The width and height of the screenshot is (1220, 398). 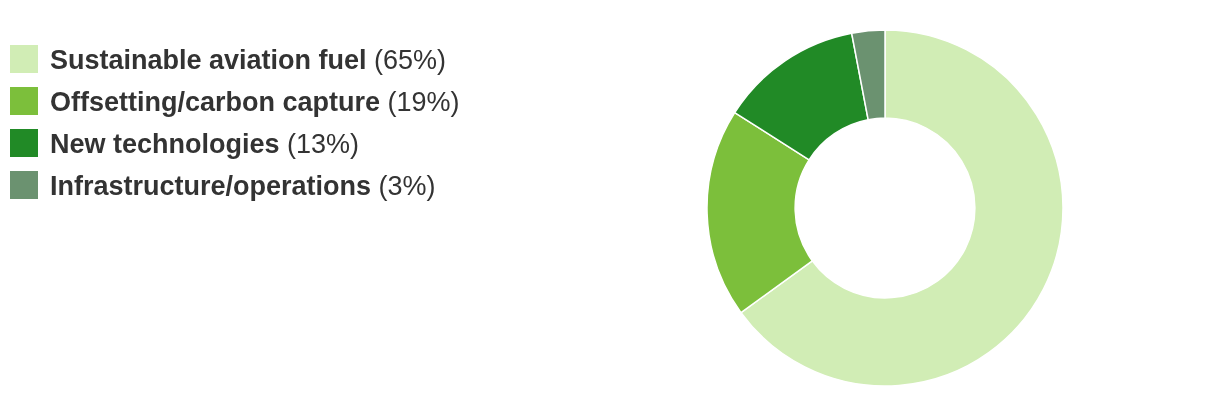 What do you see at coordinates (165, 144) in the screenshot?
I see `legend-label: New technologies` at bounding box center [165, 144].